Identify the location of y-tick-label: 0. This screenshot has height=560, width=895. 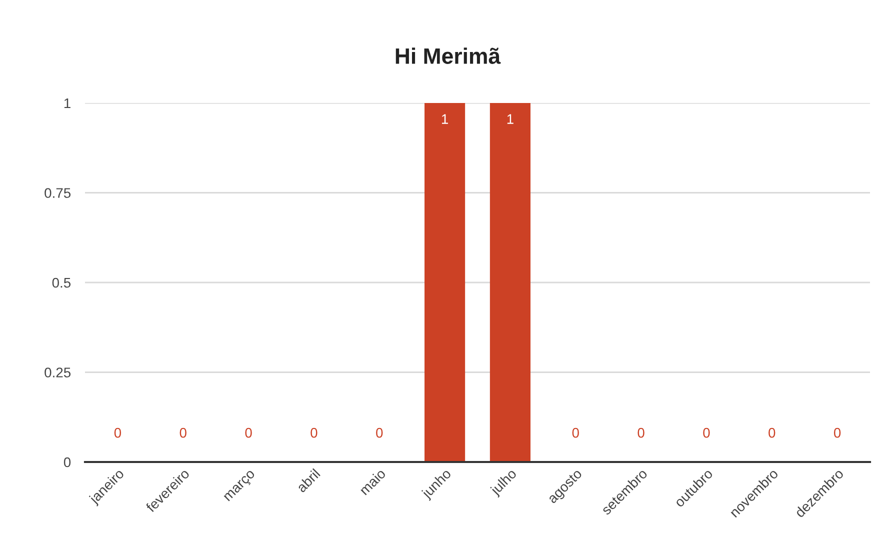
(67, 462).